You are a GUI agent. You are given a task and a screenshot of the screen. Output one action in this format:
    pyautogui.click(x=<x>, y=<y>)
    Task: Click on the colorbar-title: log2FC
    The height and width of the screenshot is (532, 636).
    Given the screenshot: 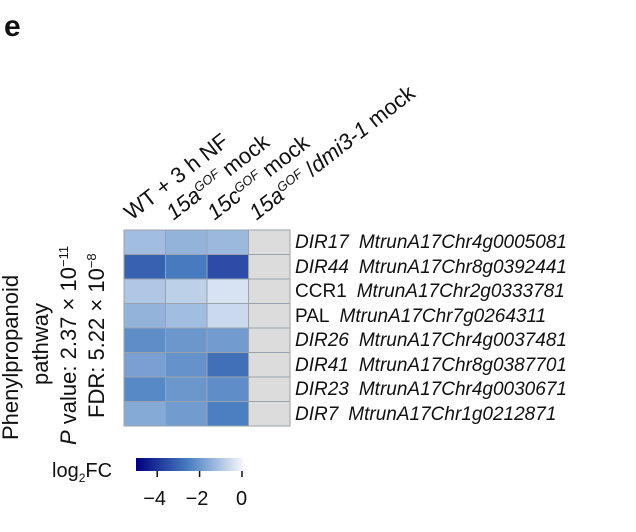 What is the action you would take?
    pyautogui.click(x=82, y=472)
    